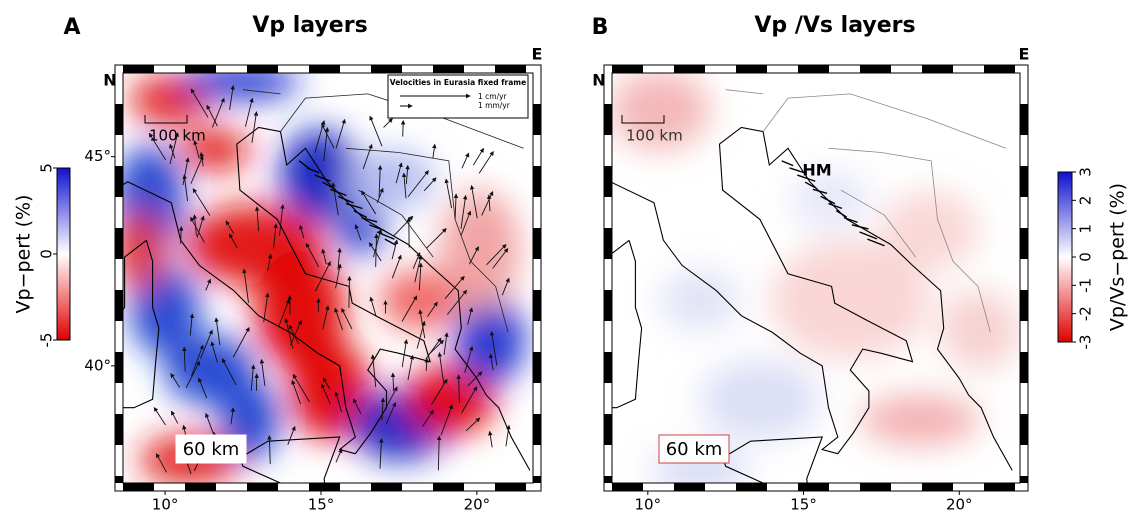  Describe the element at coordinates (1065, 257) in the screenshot. I see `colorbar` at that location.